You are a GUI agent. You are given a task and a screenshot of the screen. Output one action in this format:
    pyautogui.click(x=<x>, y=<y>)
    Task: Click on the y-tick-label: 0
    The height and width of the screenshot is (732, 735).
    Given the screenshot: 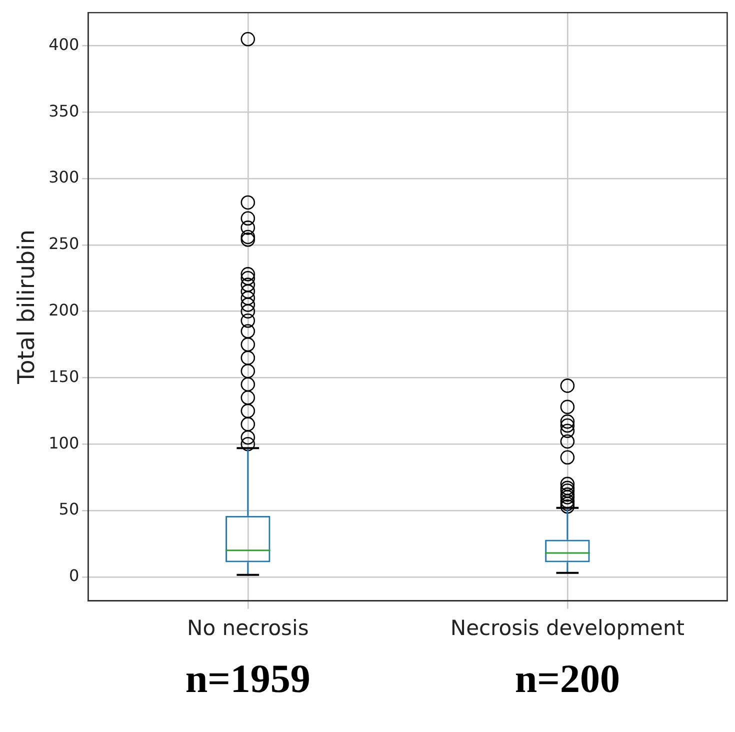 What is the action you would take?
    pyautogui.click(x=74, y=576)
    